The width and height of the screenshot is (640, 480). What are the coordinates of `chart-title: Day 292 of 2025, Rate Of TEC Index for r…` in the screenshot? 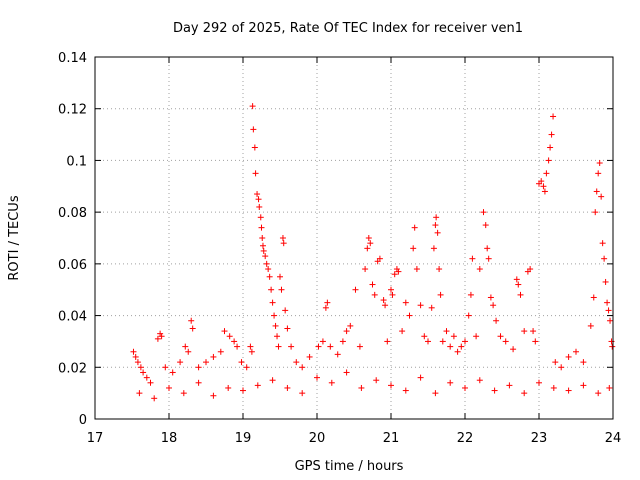 It's located at (348, 28).